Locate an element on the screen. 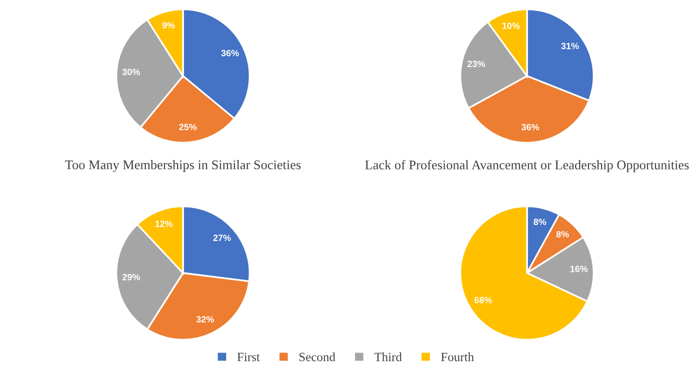 This screenshot has height=375, width=691. chart-title: Too Many Memberships in Similar Societies is located at coordinates (183, 166).